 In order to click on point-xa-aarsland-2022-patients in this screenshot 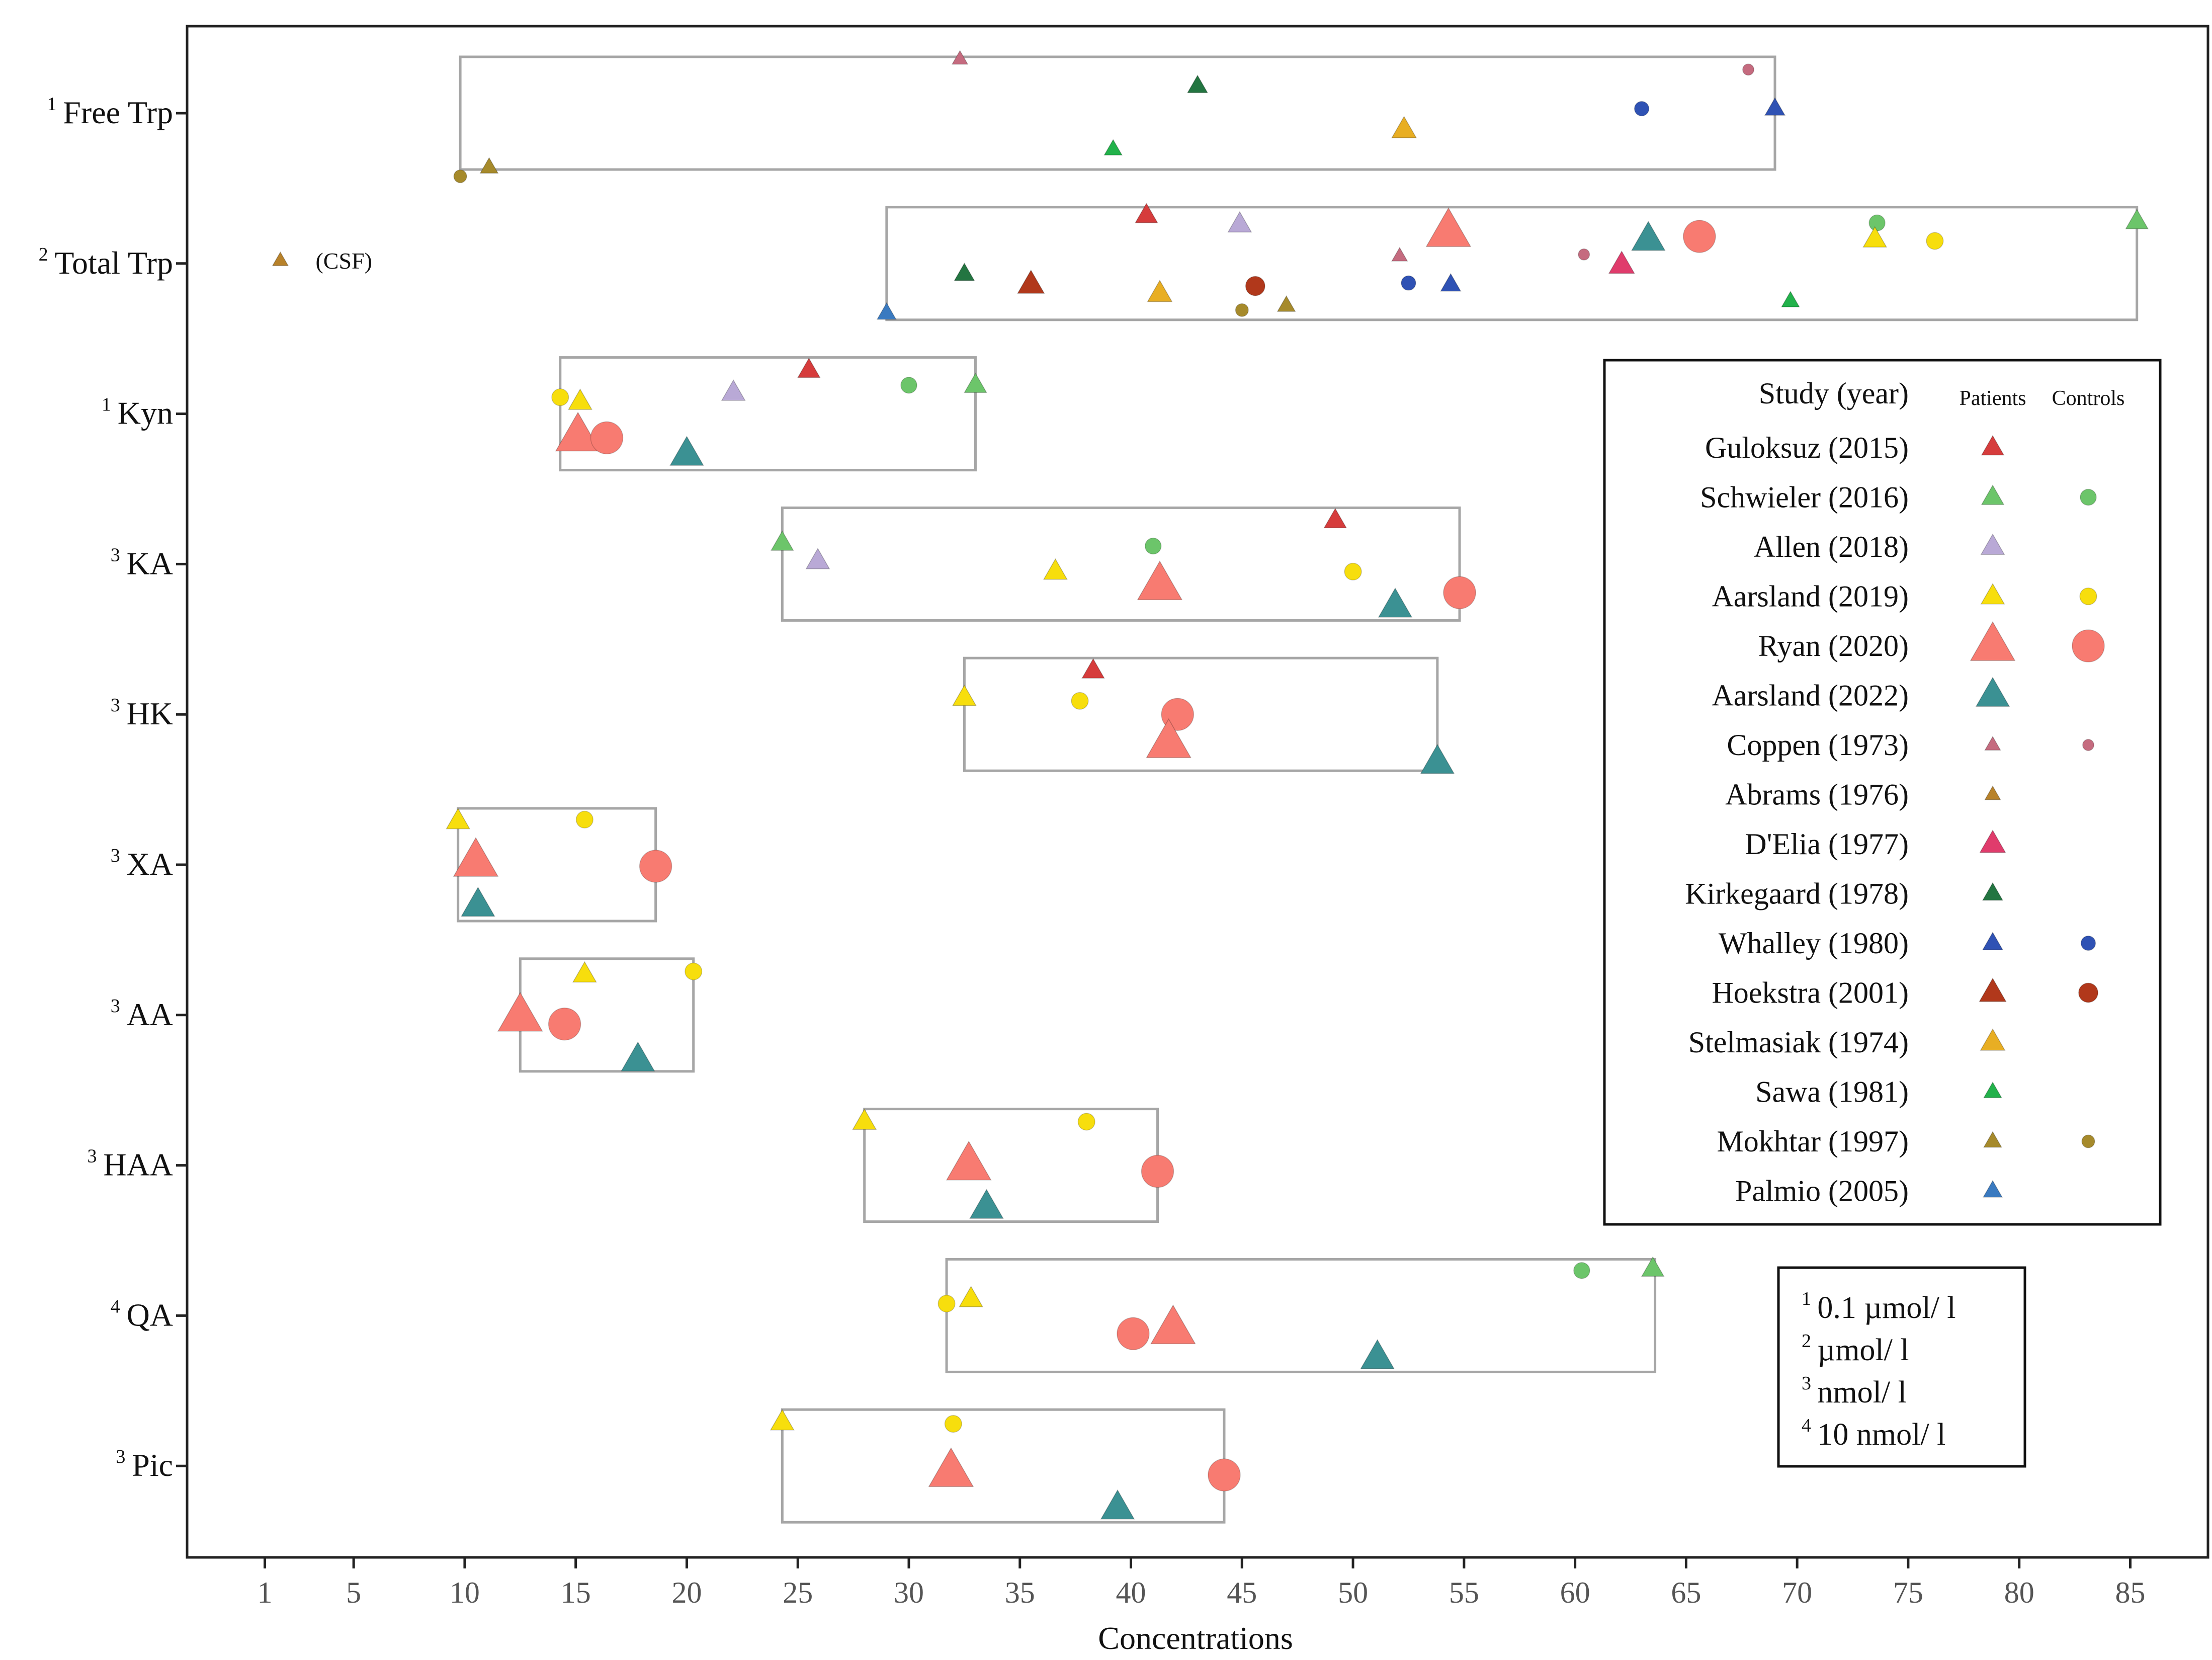, I will do `click(478, 902)`.